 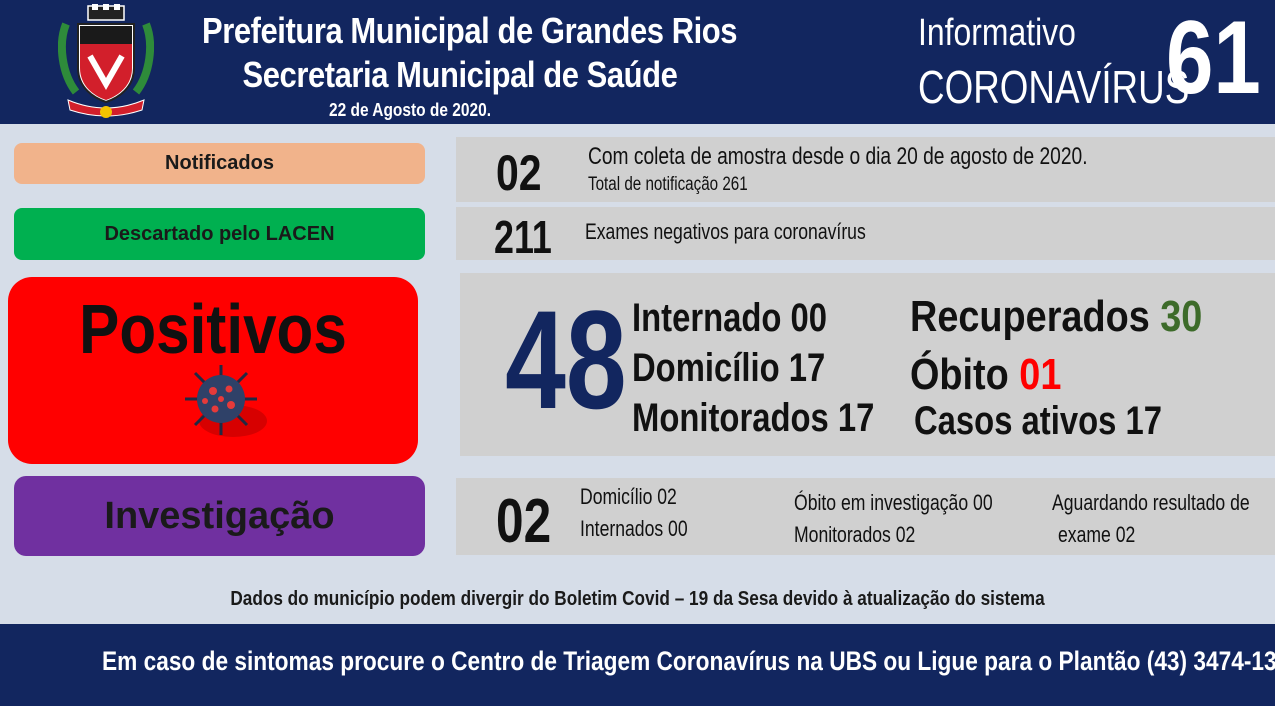 I want to click on positivos-card: Positivos, so click(x=213, y=370).